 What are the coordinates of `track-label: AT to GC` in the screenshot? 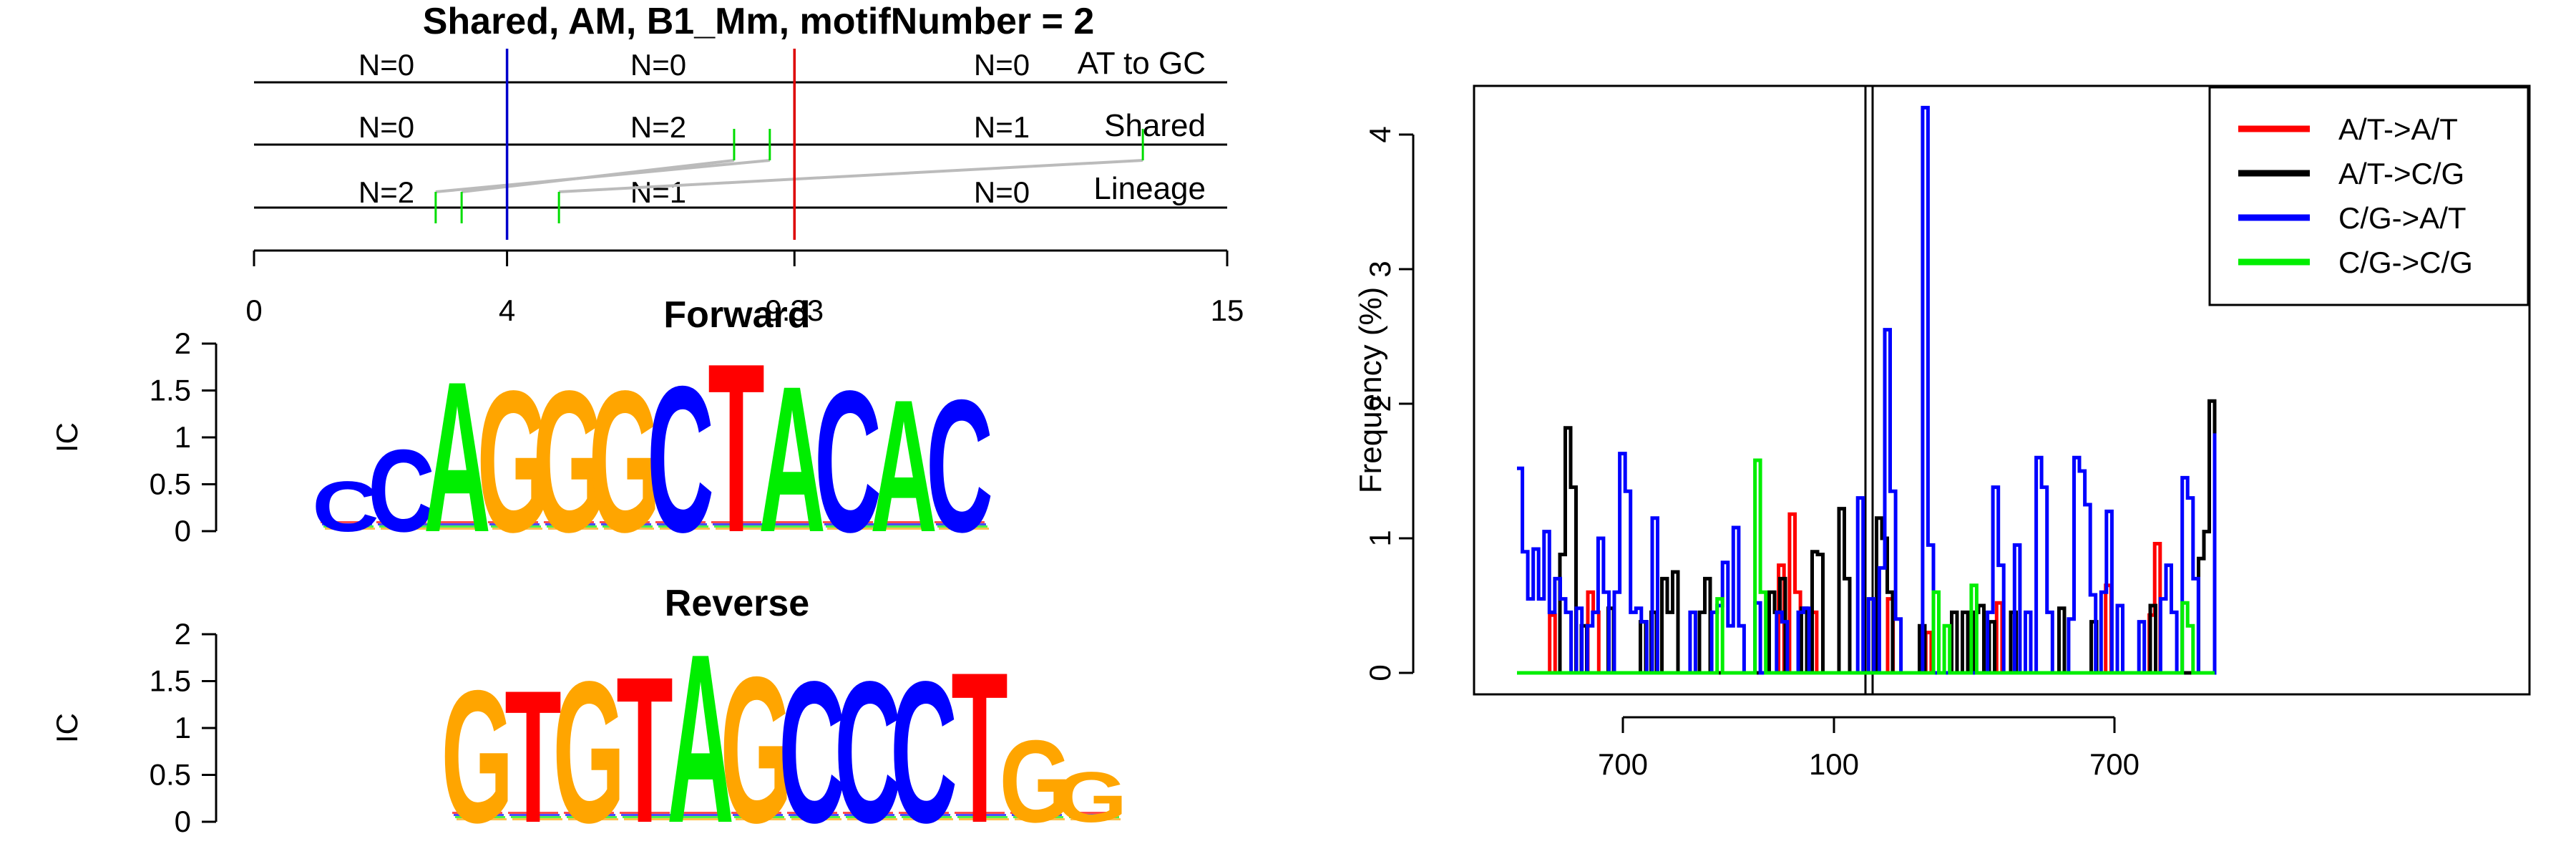 It's located at (1142, 63).